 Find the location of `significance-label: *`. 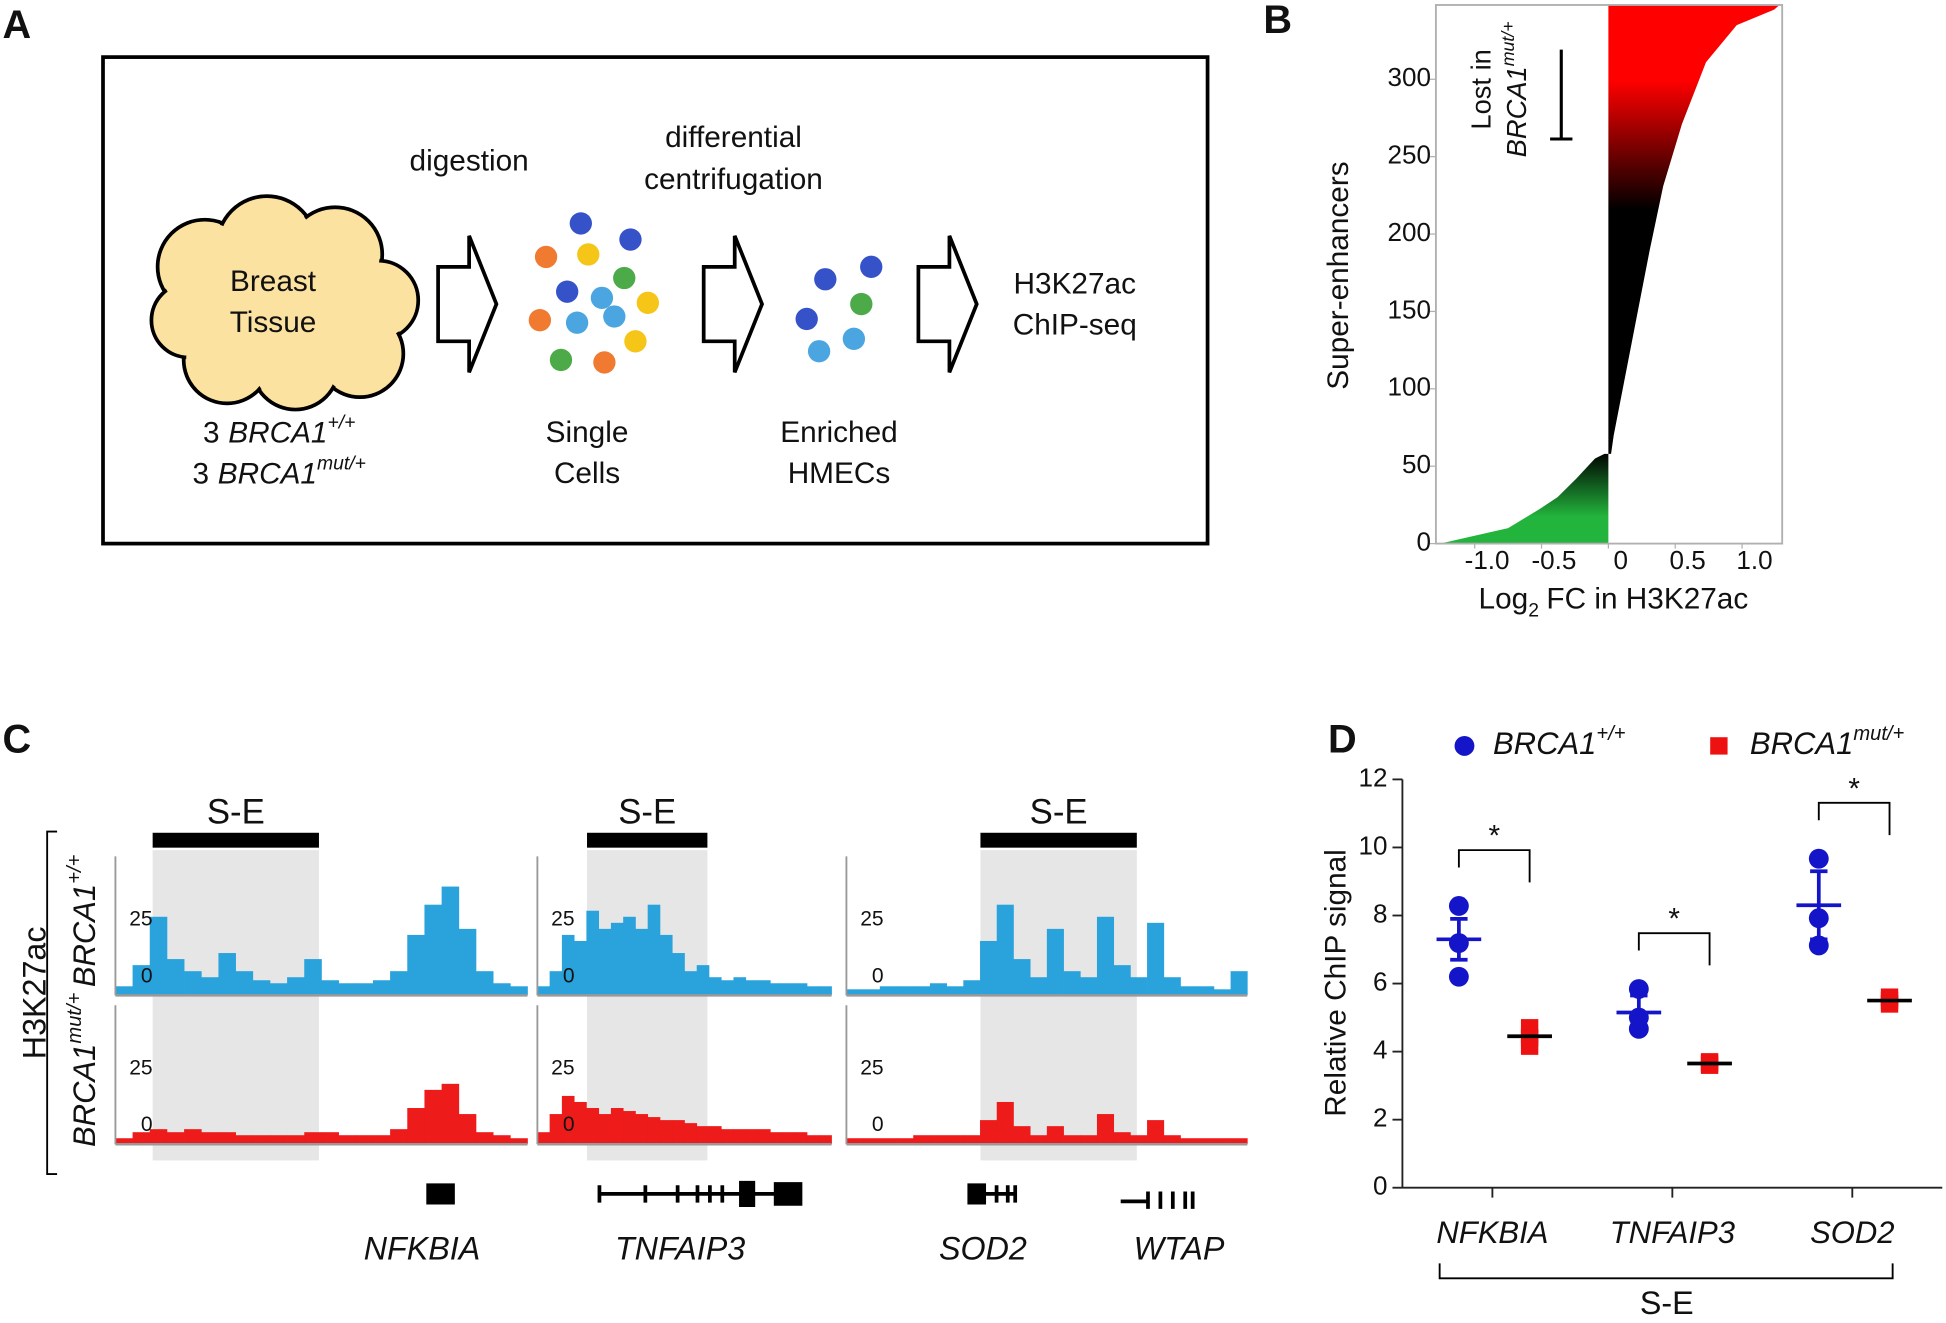

significance-label: * is located at coordinates (1674, 919).